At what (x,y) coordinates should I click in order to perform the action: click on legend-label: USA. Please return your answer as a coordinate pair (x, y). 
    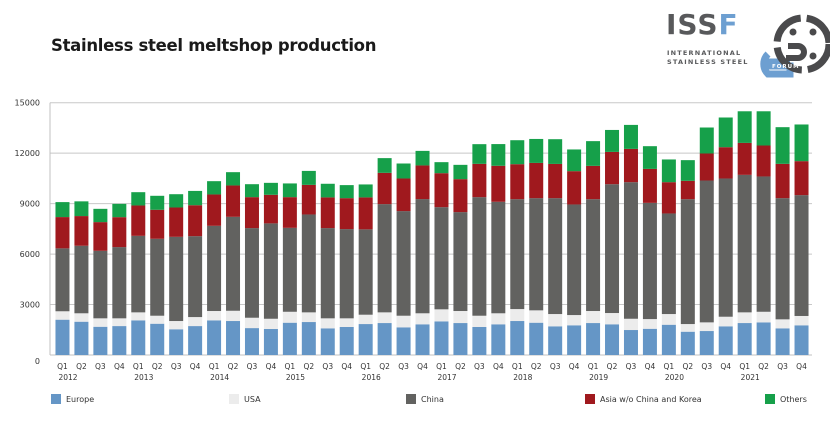
    Looking at the image, I should click on (252, 399).